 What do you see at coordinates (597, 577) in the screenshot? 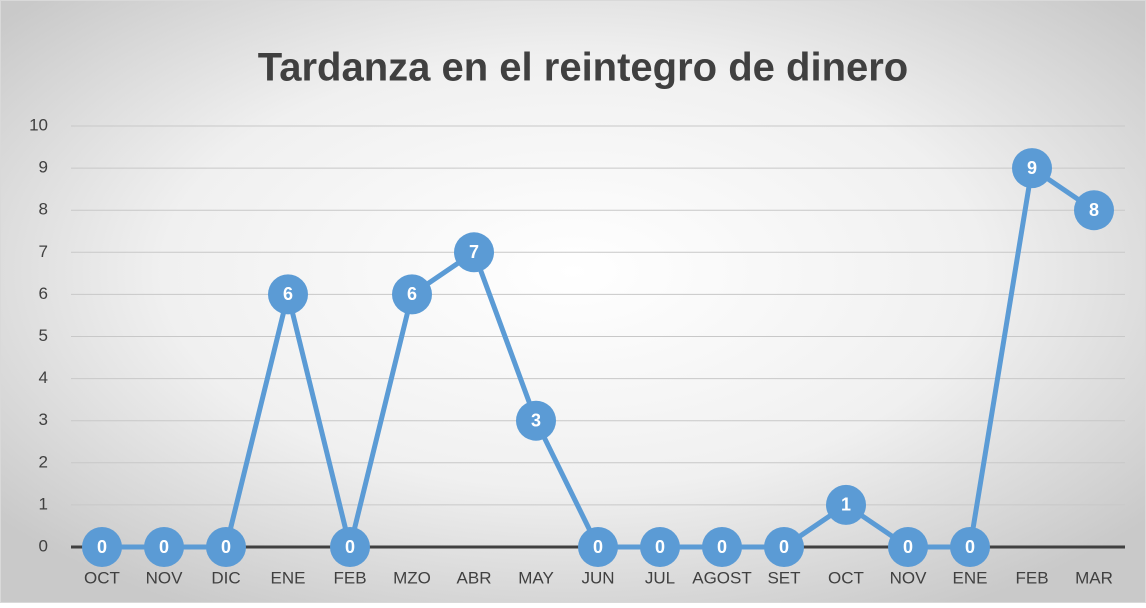
I see `x-tick-label: JUN` at bounding box center [597, 577].